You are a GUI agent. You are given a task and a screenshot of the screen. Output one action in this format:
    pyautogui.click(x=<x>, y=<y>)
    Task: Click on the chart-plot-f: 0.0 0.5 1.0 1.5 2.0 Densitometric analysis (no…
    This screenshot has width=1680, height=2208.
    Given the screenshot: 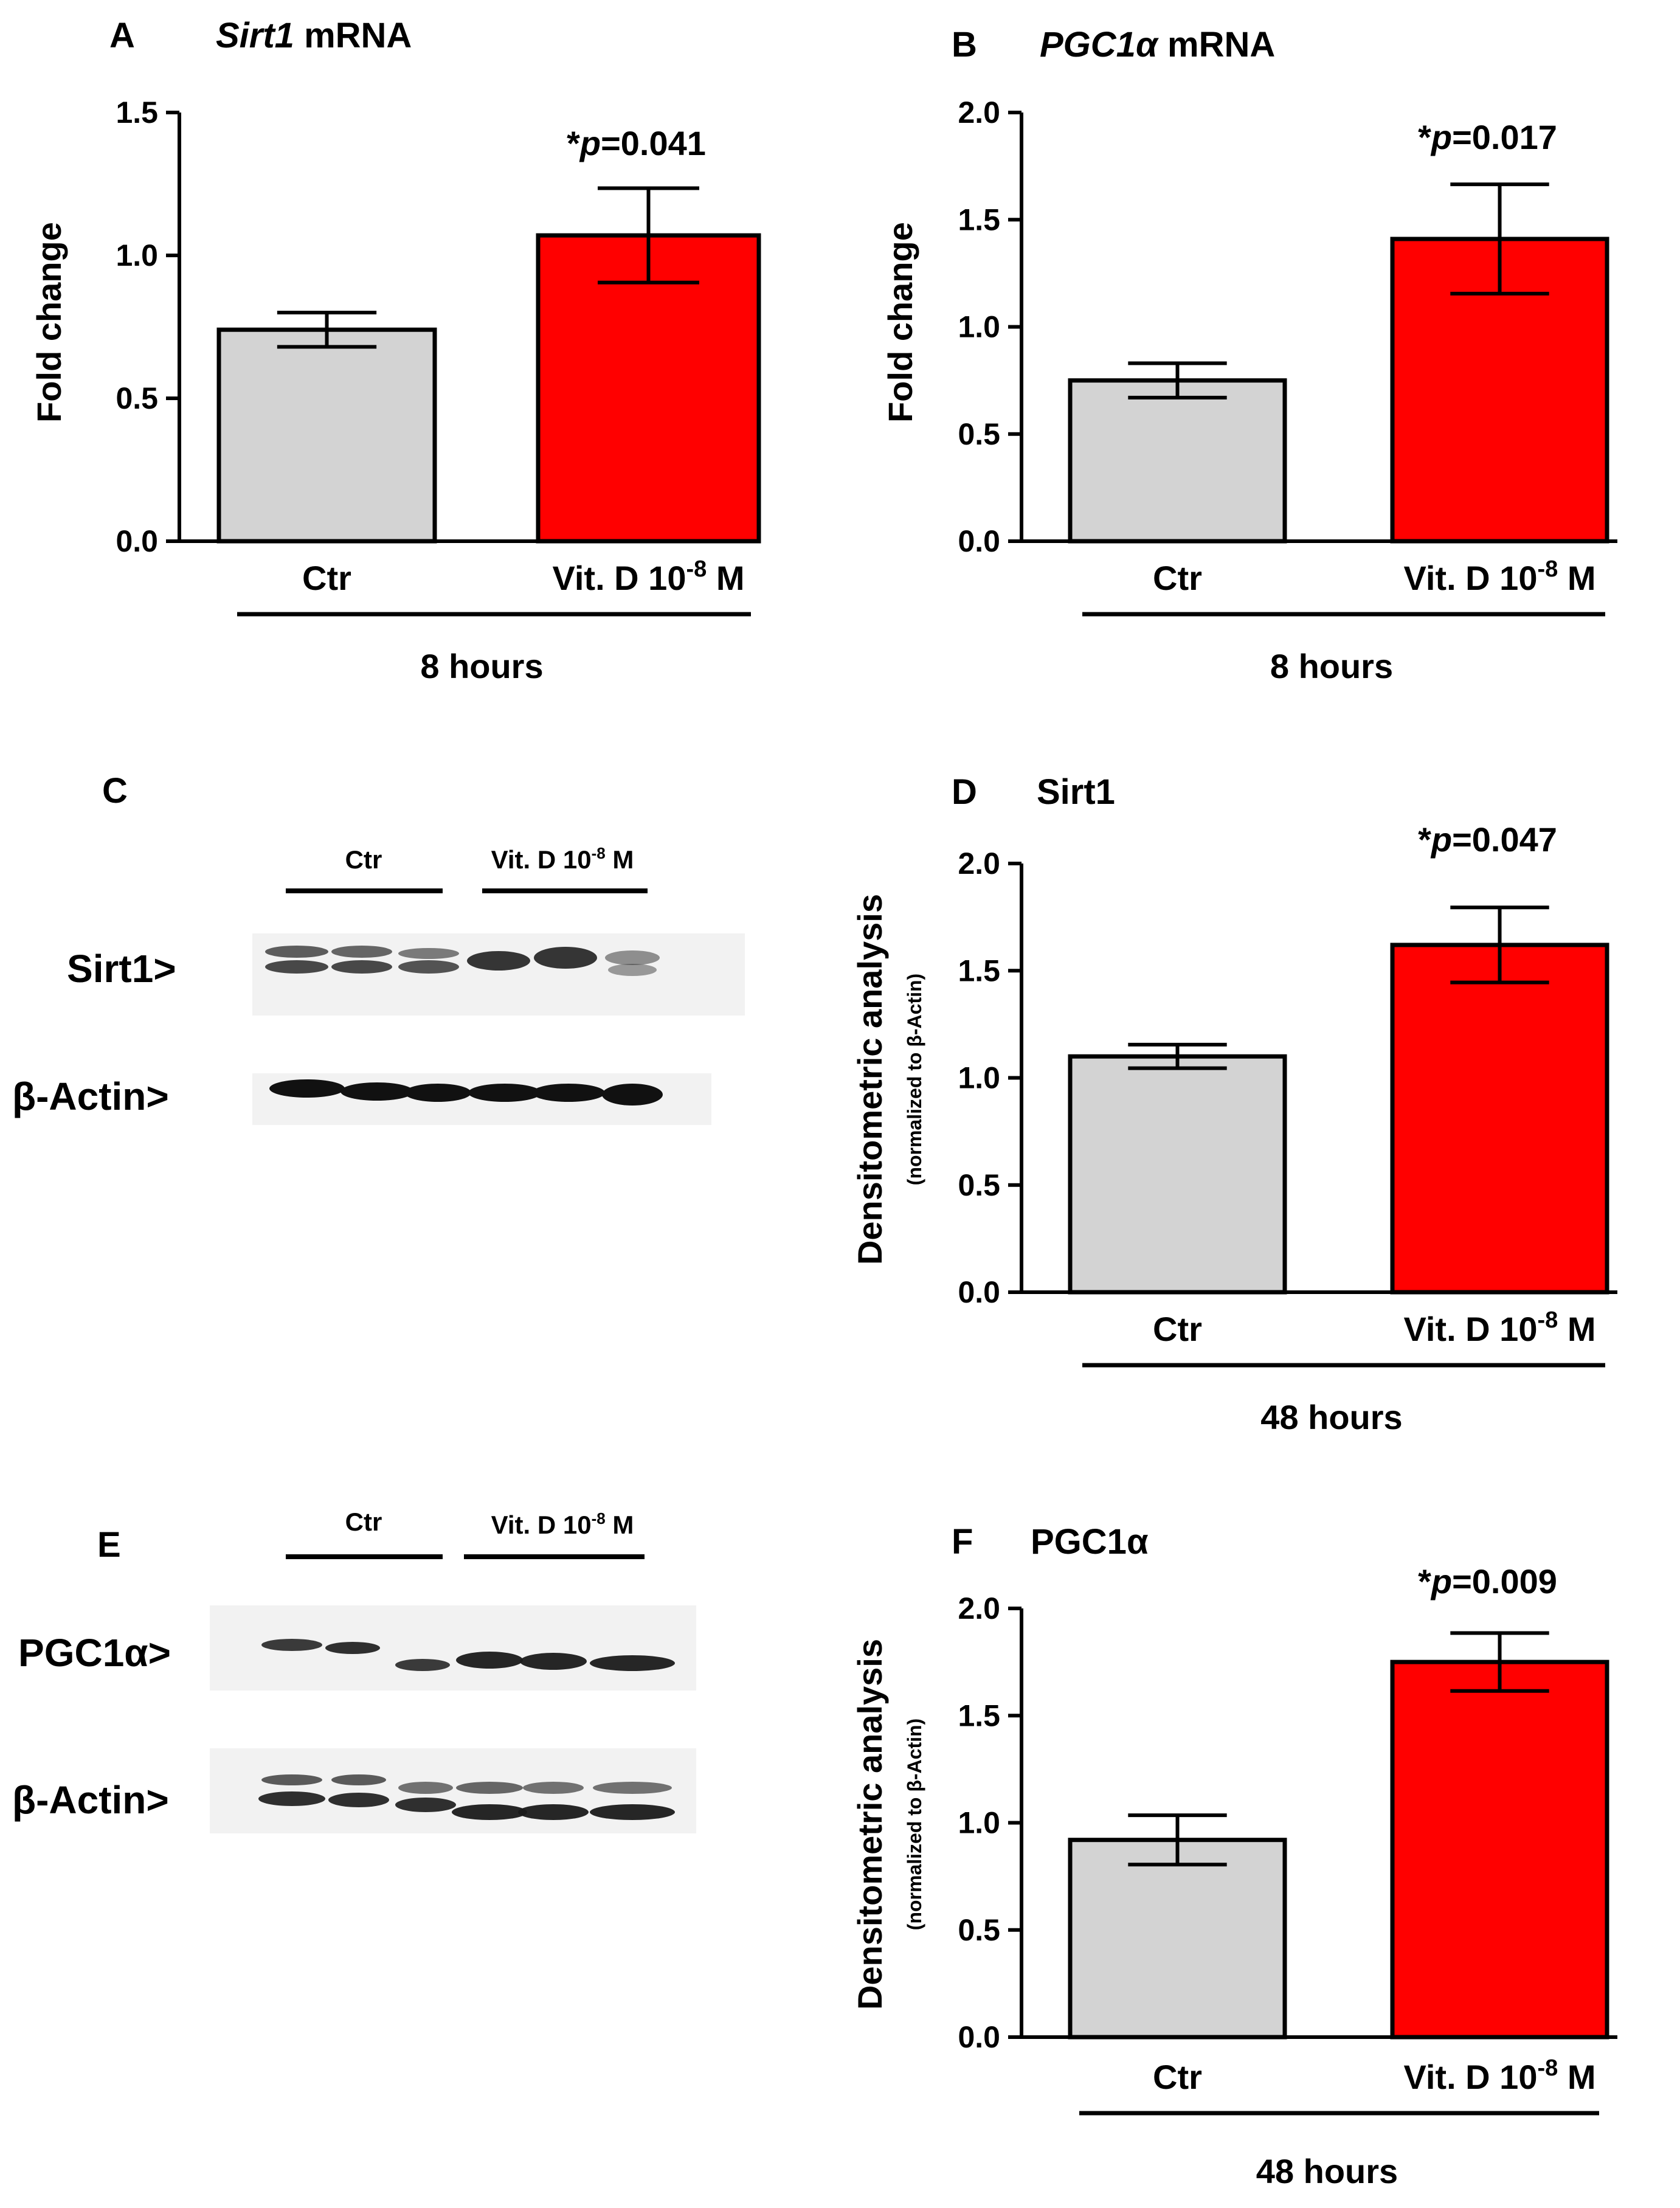 What is the action you would take?
    pyautogui.click(x=1234, y=1876)
    